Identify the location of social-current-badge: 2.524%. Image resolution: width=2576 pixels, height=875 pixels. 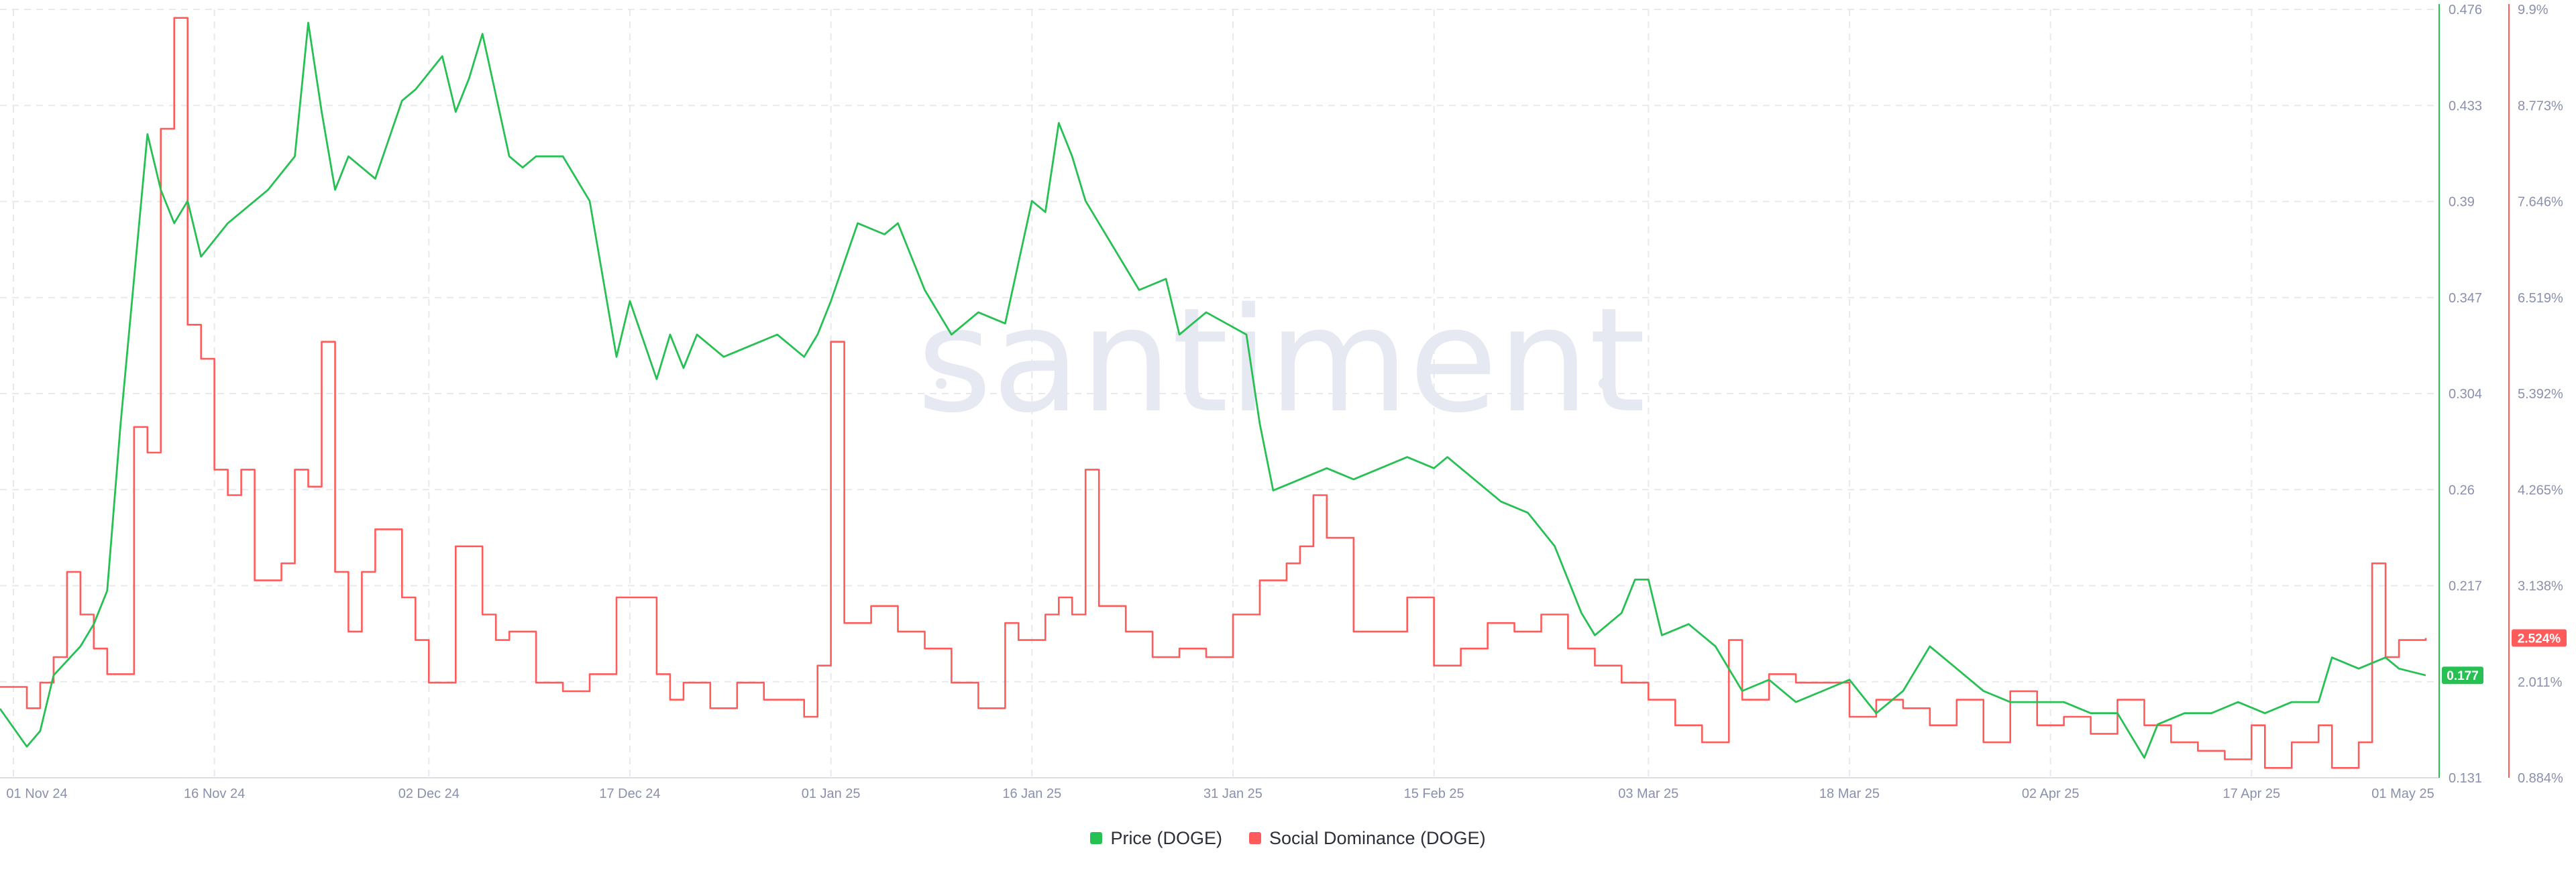
(2539, 639).